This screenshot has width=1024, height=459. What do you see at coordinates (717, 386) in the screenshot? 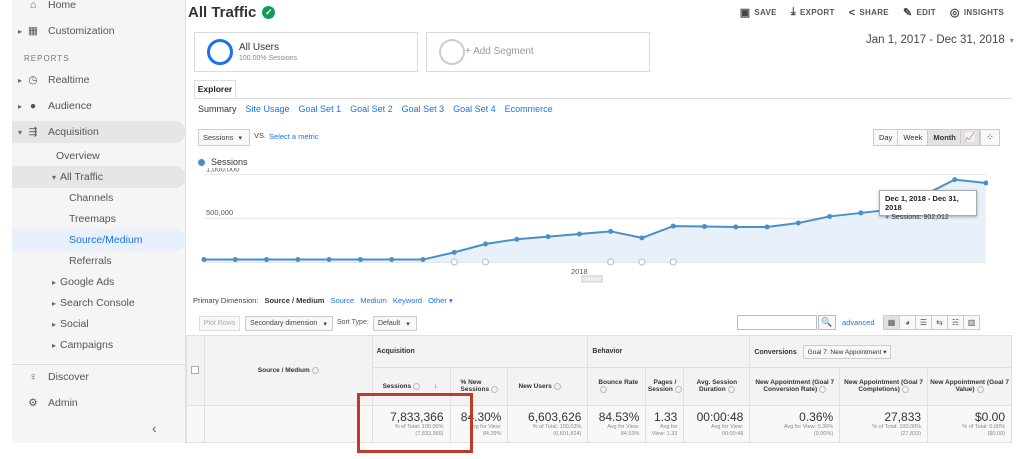
I see `column-header-avg-session-duration: Avg. Session Duration` at bounding box center [717, 386].